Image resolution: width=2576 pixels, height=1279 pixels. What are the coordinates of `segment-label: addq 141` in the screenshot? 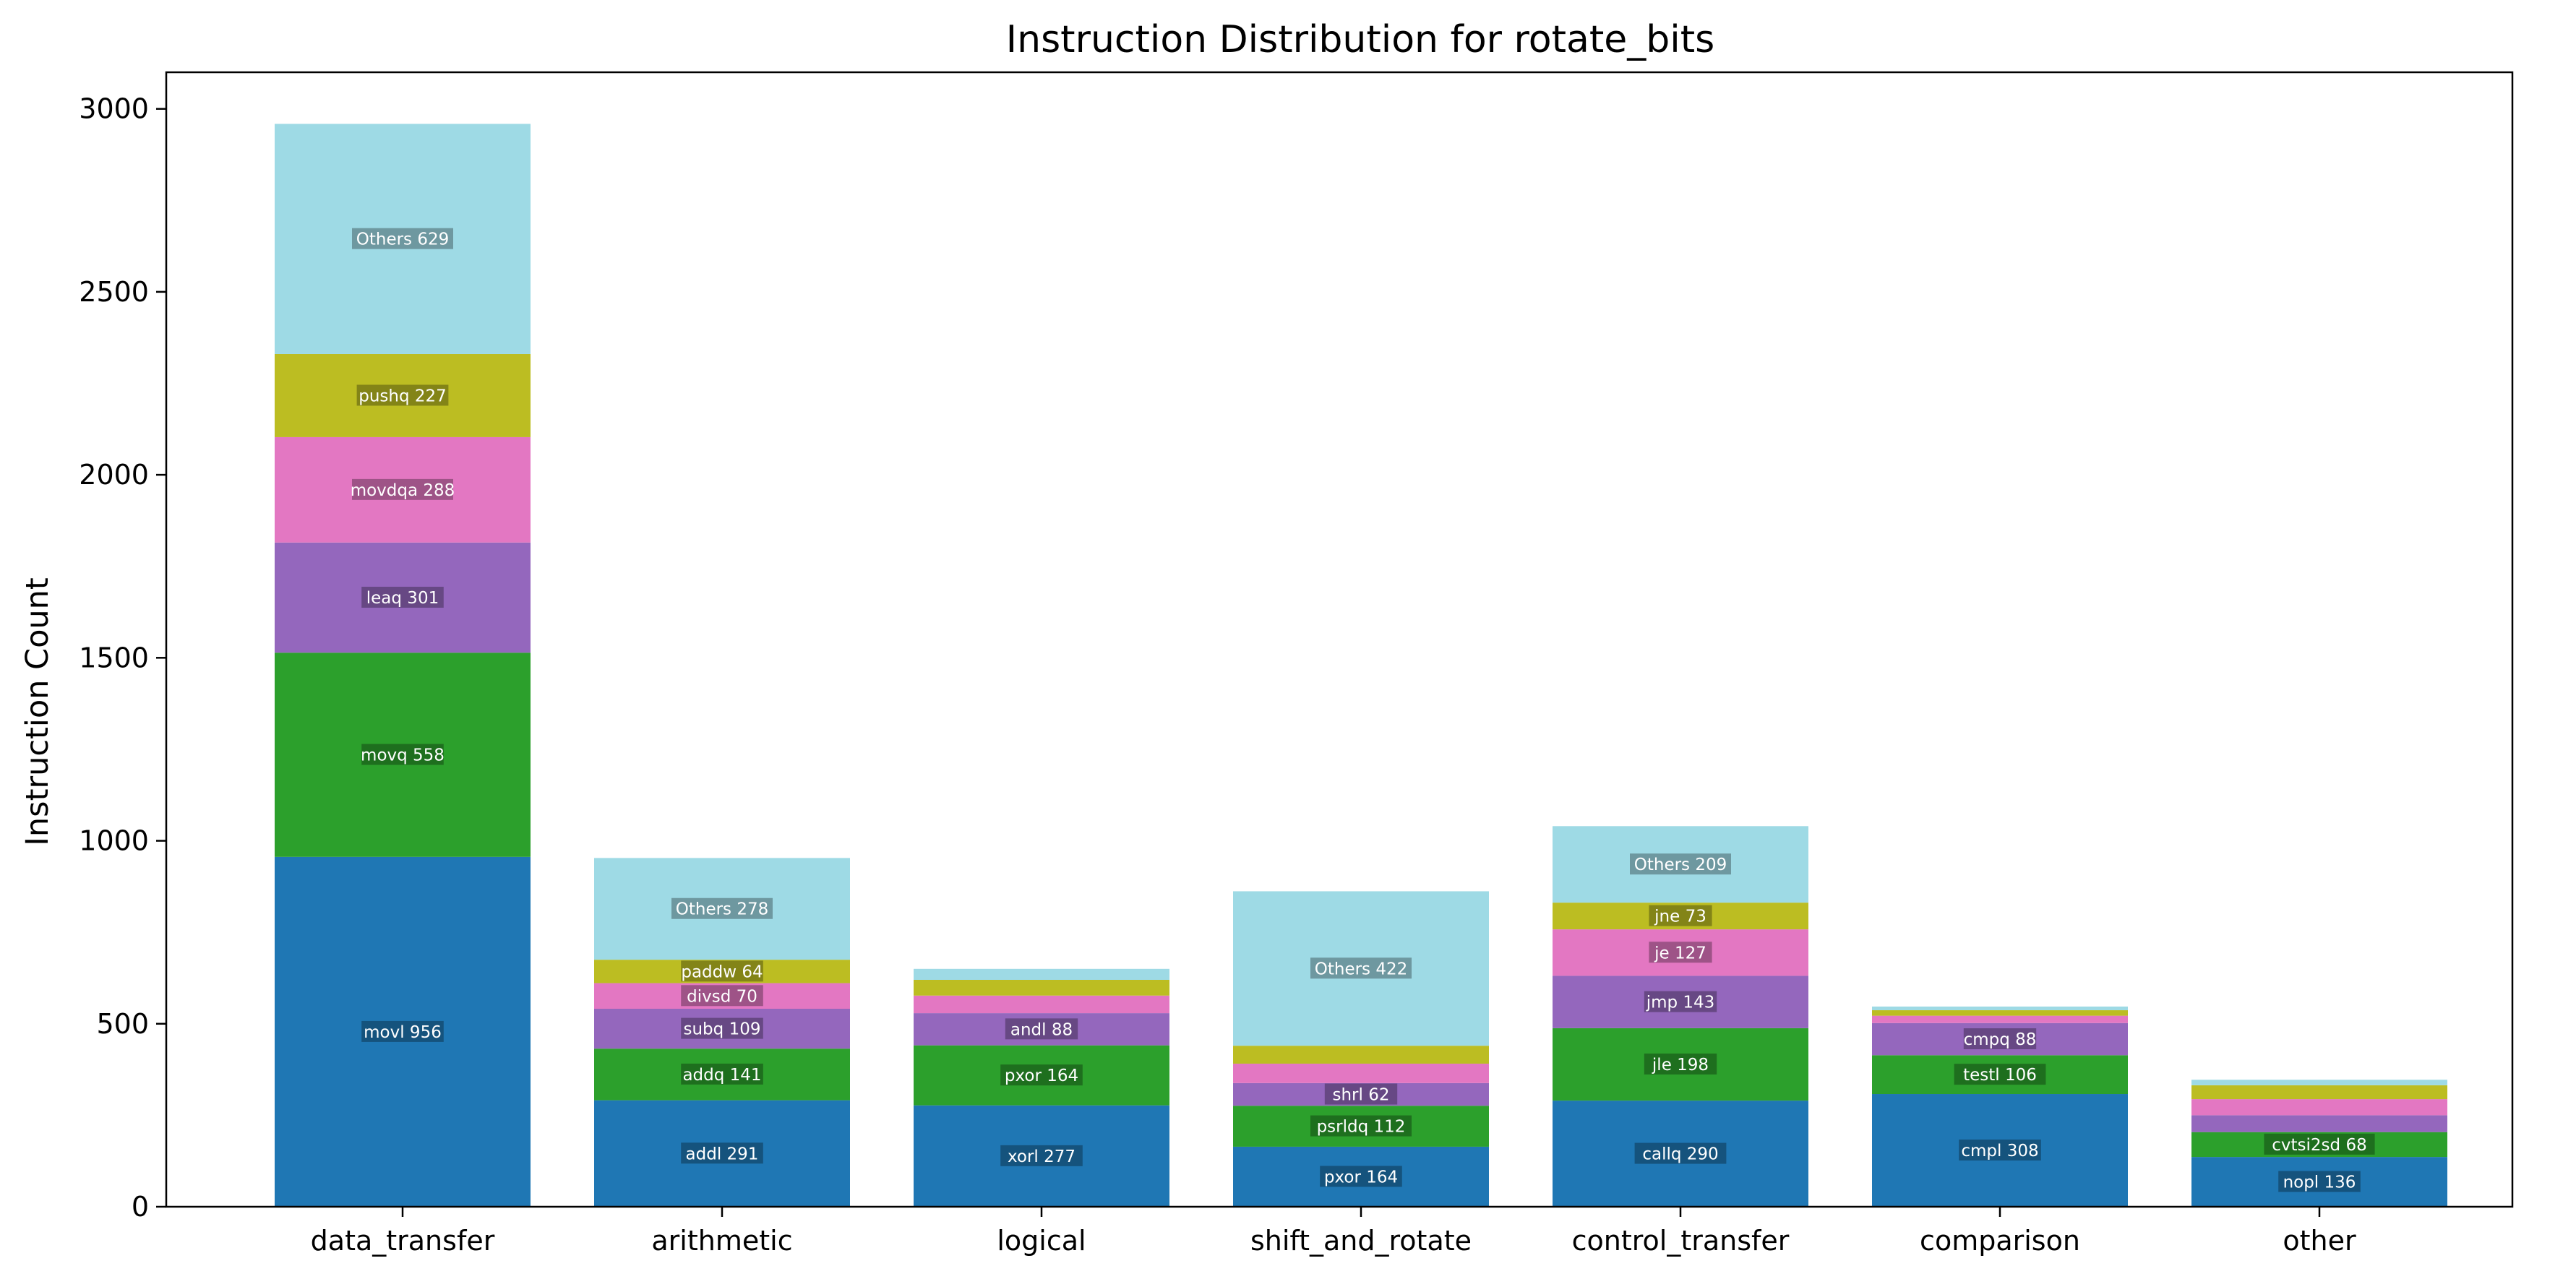 It's located at (722, 1075).